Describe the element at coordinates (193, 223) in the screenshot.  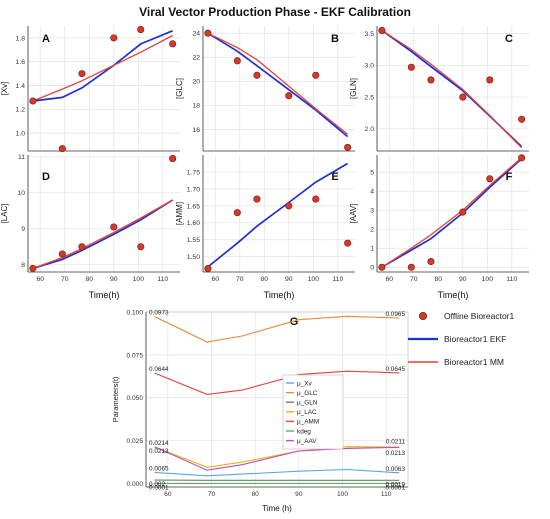
I see `y-tick-label: 1.60` at that location.